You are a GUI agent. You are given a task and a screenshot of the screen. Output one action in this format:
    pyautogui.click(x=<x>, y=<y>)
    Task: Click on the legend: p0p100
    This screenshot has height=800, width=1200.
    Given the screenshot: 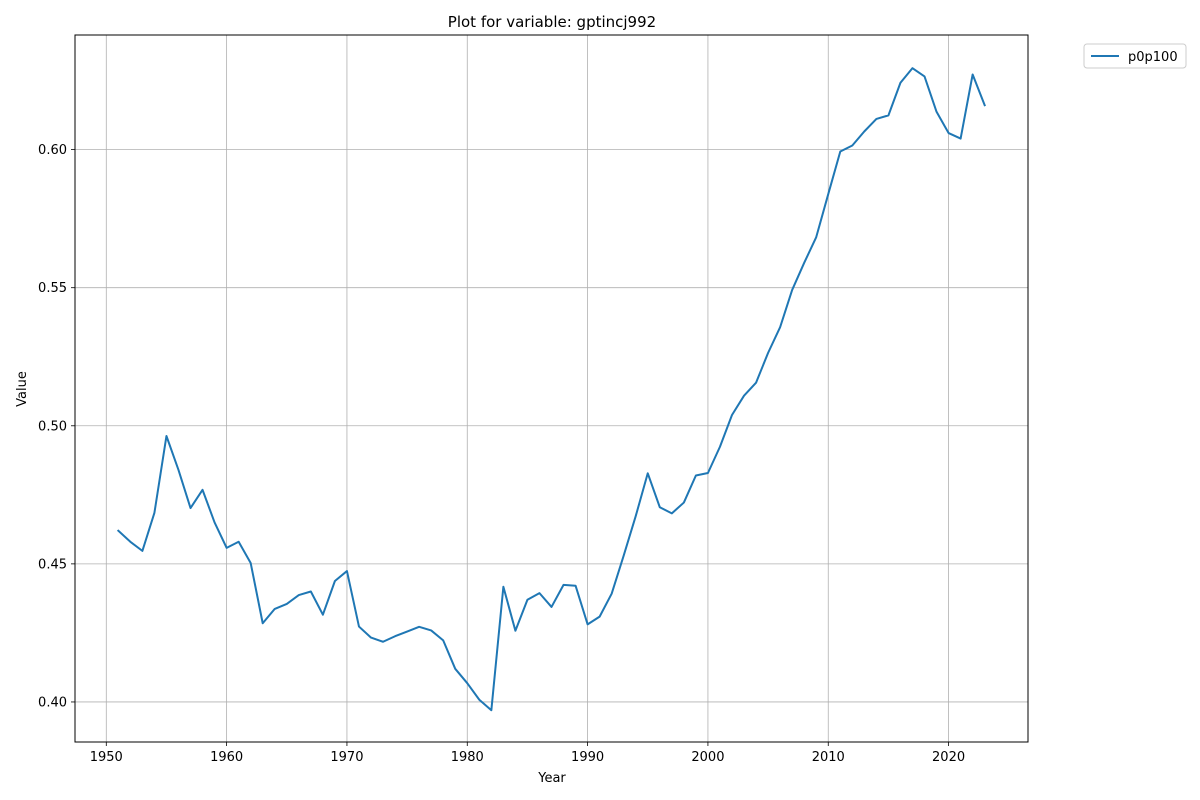 What is the action you would take?
    pyautogui.click(x=1135, y=56)
    